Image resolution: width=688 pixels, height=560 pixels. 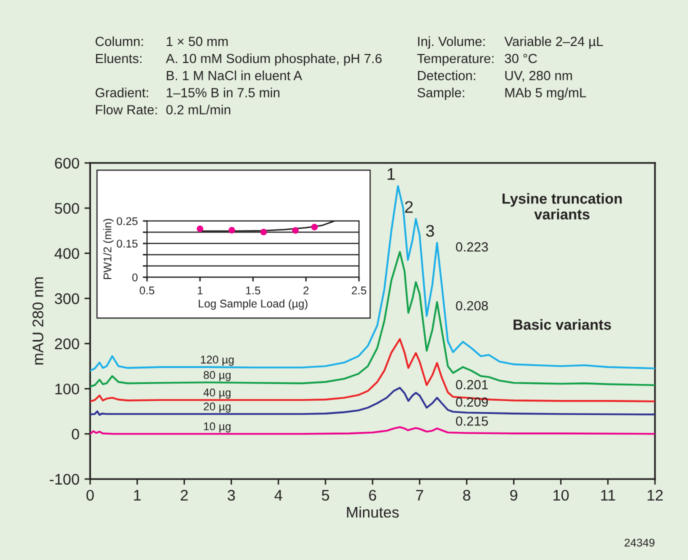 What do you see at coordinates (67, 163) in the screenshot?
I see `y-tick-label: 600` at bounding box center [67, 163].